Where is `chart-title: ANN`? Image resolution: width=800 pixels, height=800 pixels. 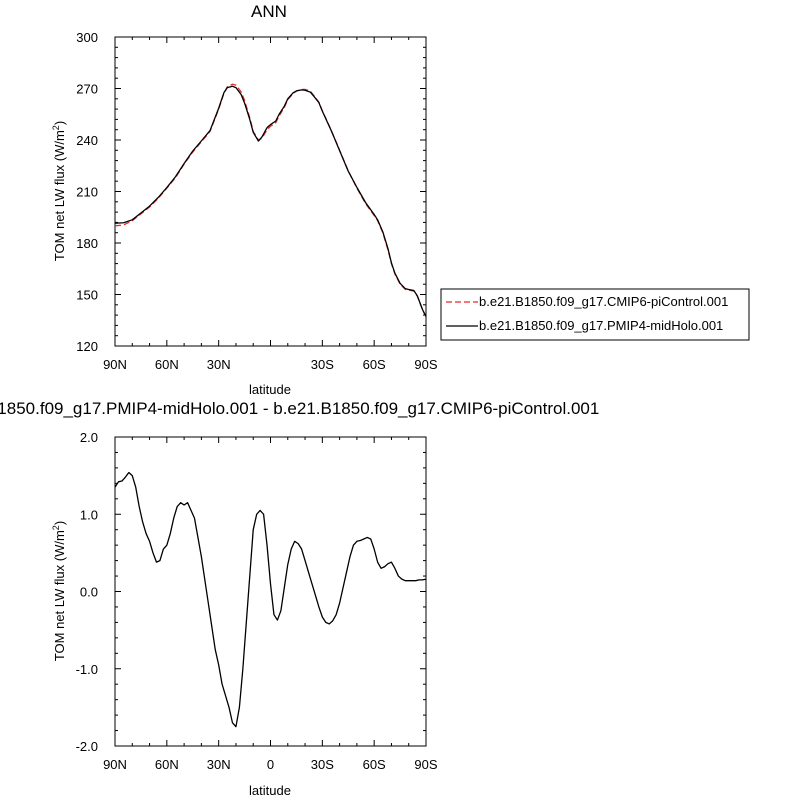 chart-title: ANN is located at coordinates (269, 11).